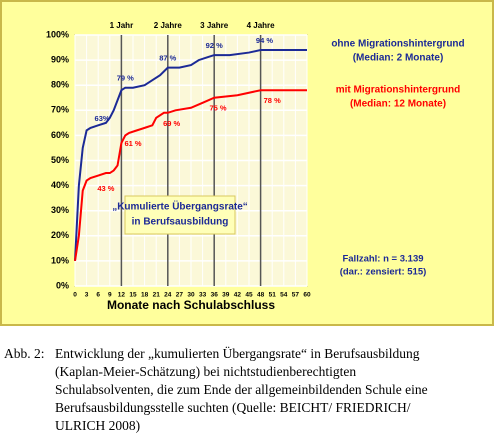  What do you see at coordinates (60, 210) in the screenshot?
I see `y-tick-label: 30%` at bounding box center [60, 210].